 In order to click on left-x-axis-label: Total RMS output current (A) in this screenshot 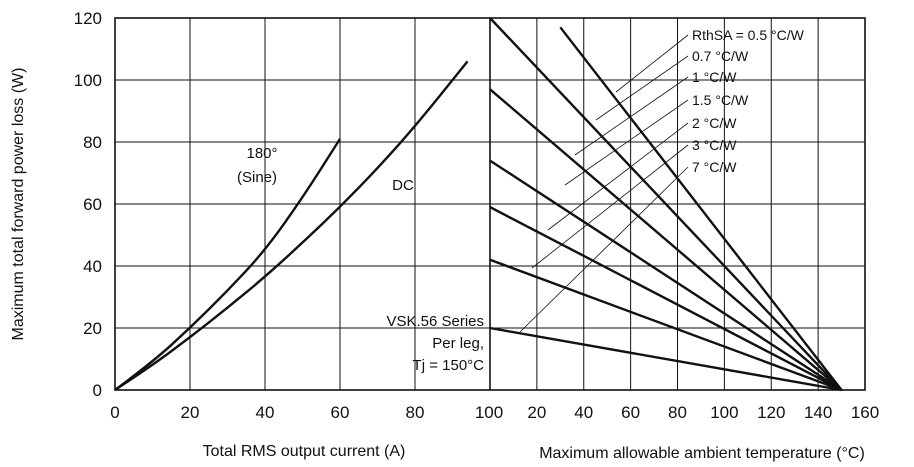, I will do `click(304, 451)`.